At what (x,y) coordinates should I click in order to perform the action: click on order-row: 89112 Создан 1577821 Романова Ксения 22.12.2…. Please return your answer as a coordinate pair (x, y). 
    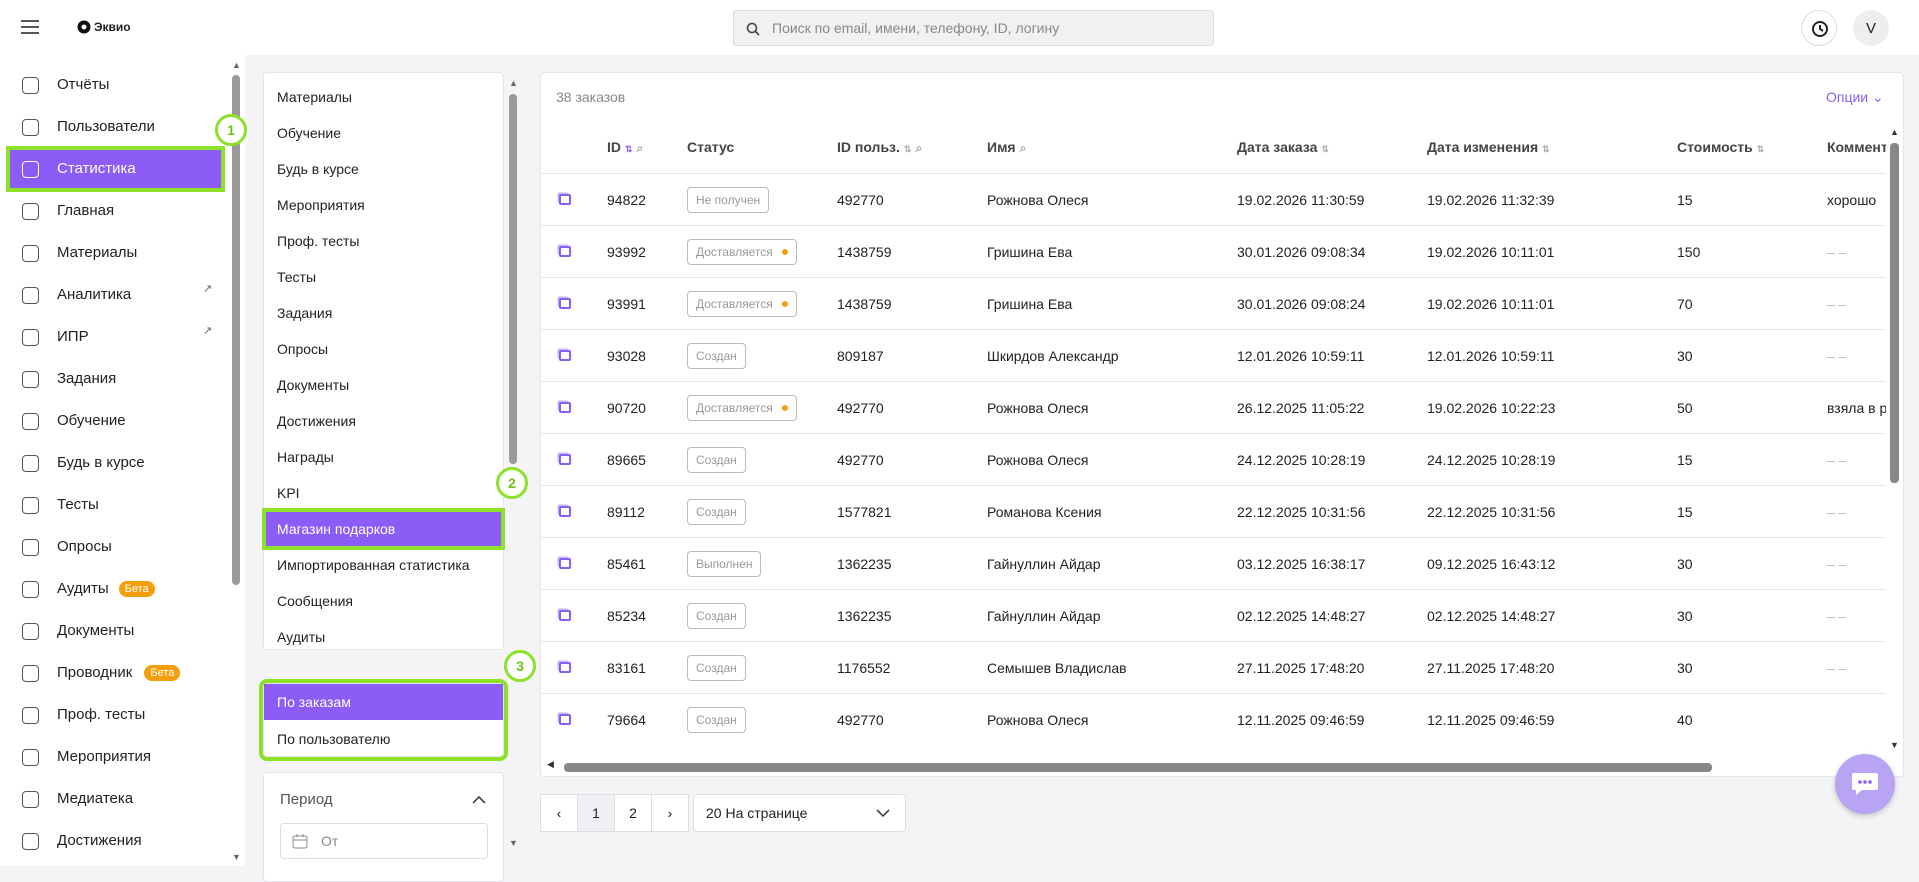
    Looking at the image, I should click on (1213, 512).